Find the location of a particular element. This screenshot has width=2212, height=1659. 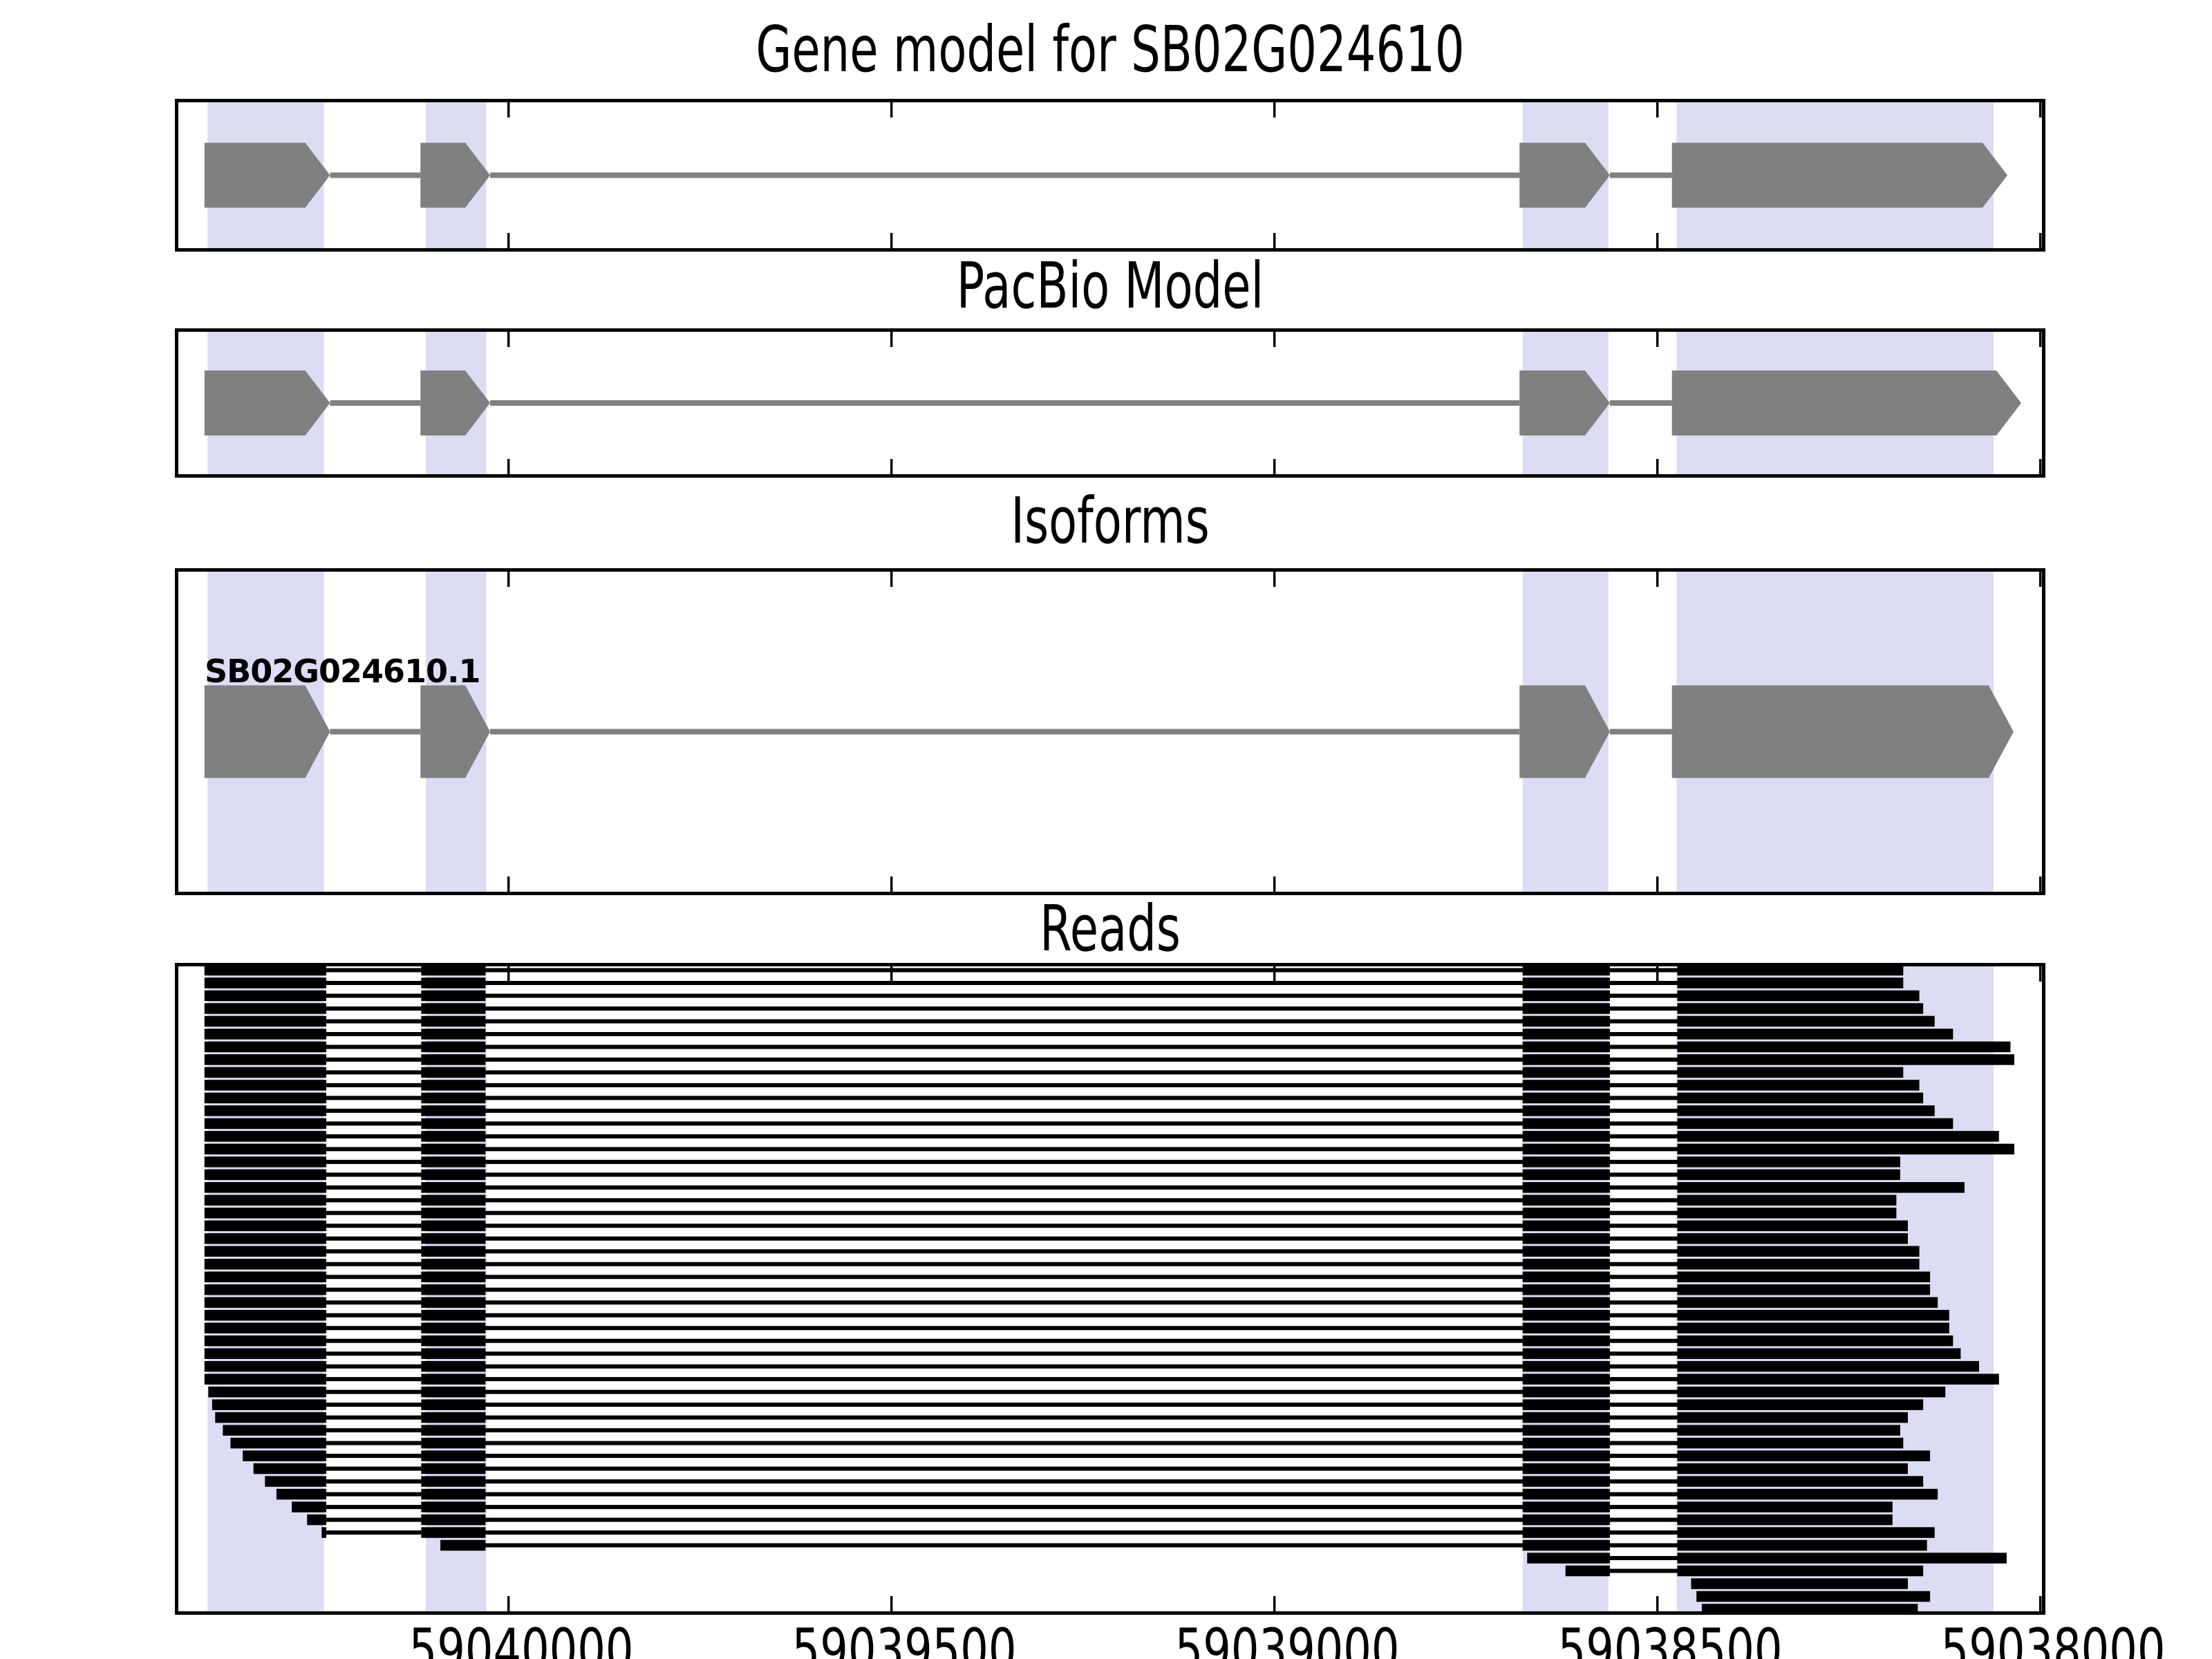

title-reads: Reads is located at coordinates (1110, 929).